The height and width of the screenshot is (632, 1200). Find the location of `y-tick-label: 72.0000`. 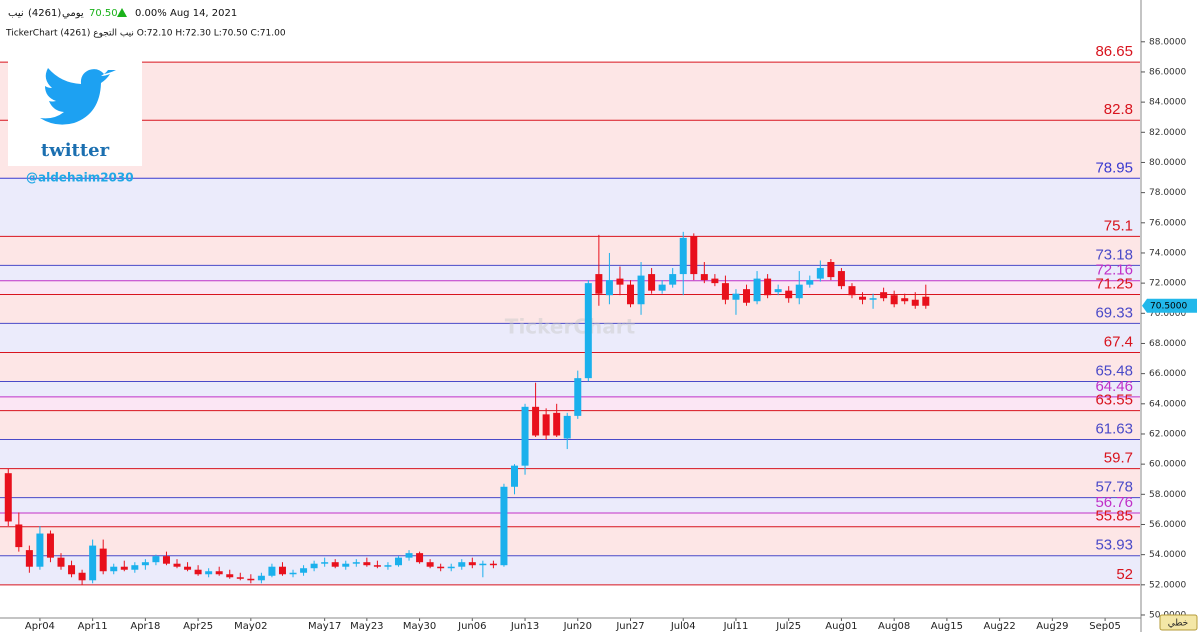

y-tick-label: 72.0000 is located at coordinates (1167, 284).